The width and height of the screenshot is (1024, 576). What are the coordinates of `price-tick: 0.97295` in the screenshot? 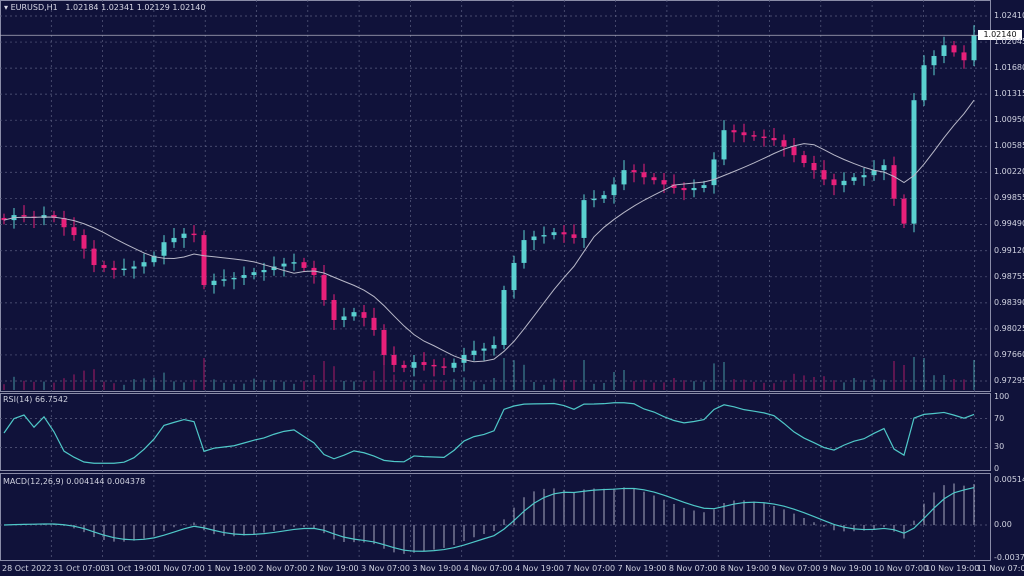 It's located at (1009, 380).